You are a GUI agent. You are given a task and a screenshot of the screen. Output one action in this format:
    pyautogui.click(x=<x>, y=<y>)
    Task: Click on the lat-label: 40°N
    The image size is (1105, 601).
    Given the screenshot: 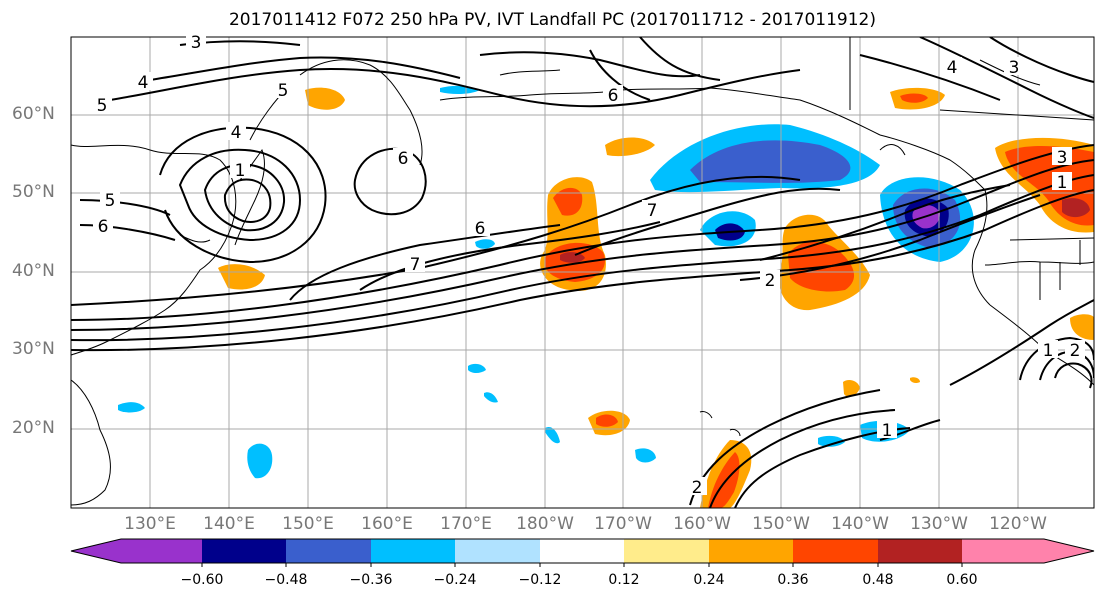 What is the action you would take?
    pyautogui.click(x=33, y=271)
    